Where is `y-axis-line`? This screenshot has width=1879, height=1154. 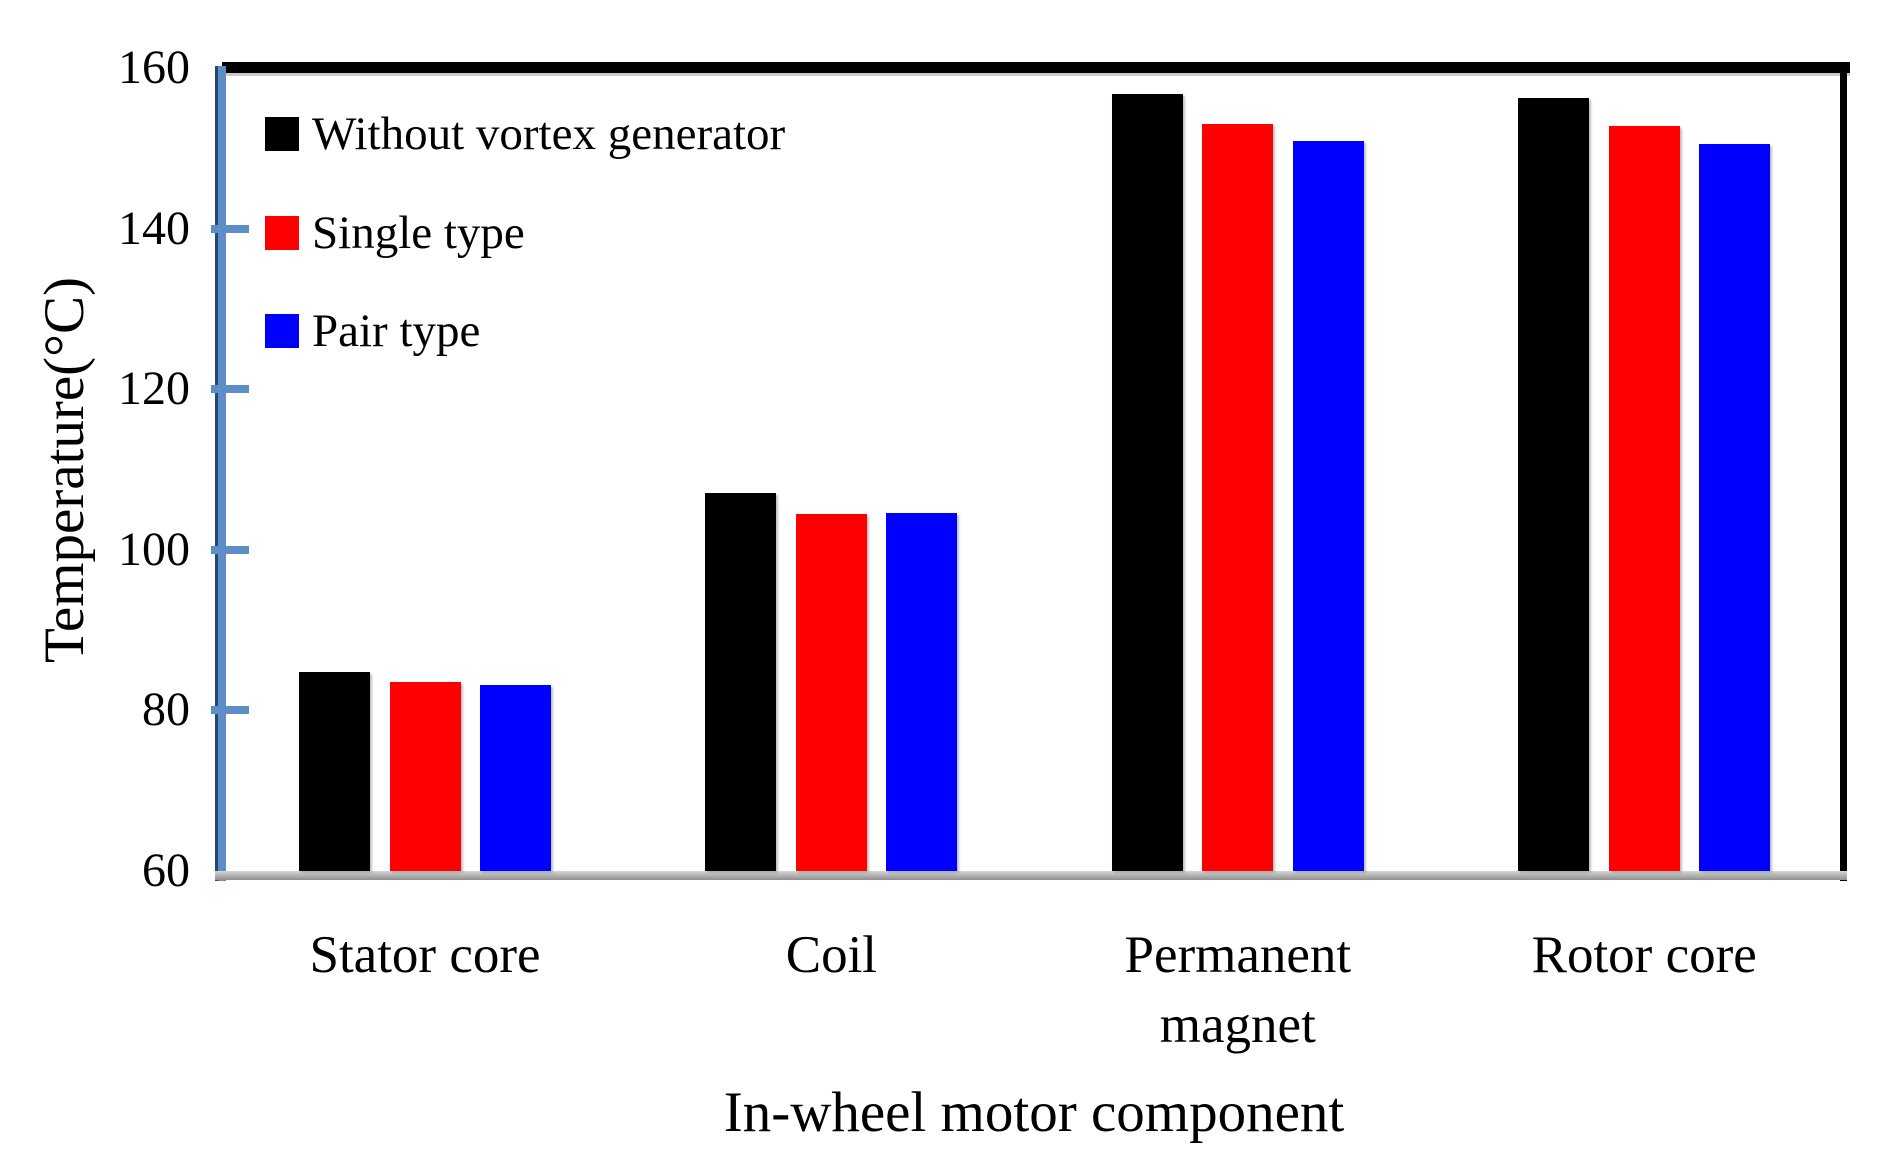 y-axis-line is located at coordinates (220, 473).